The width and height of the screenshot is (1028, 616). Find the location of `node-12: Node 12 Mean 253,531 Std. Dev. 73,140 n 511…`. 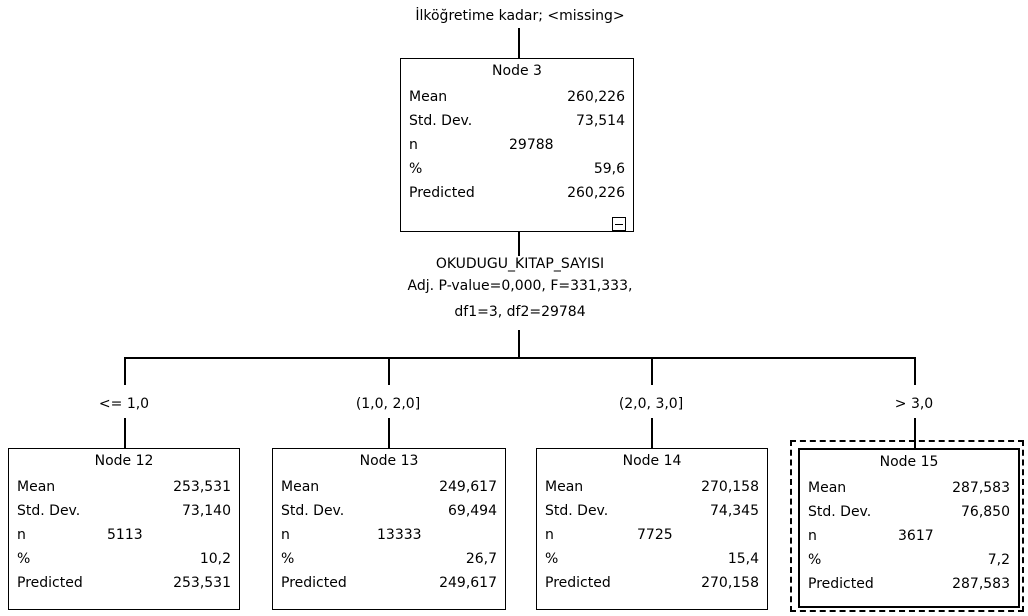

node-12: Node 12 Mean 253,531 Std. Dev. 73,140 n 511… is located at coordinates (124, 529).